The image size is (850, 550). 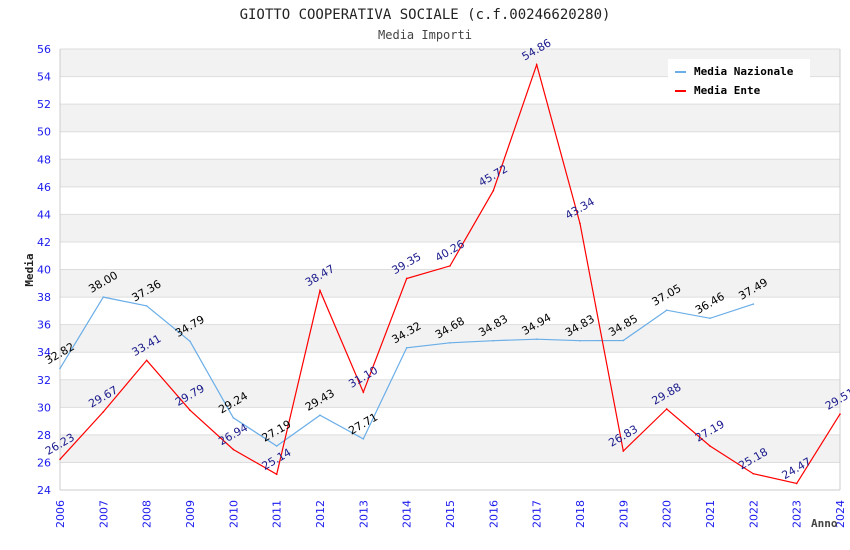 I want to click on y-tick-labels: 24 26 28 30 32 34 36 38 40 42 44 46 48 50 52 54 56, so click(x=44, y=270).